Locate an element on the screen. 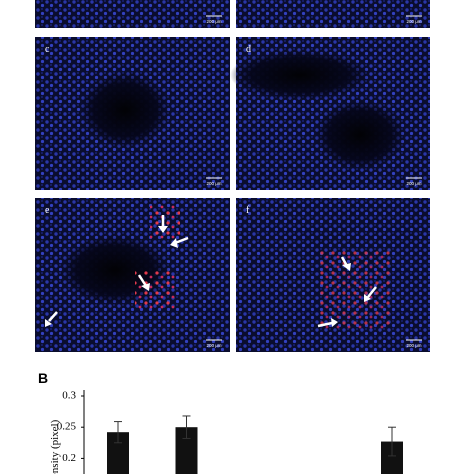 This screenshot has width=474, height=474. figure-label: B is located at coordinates (43, 378).